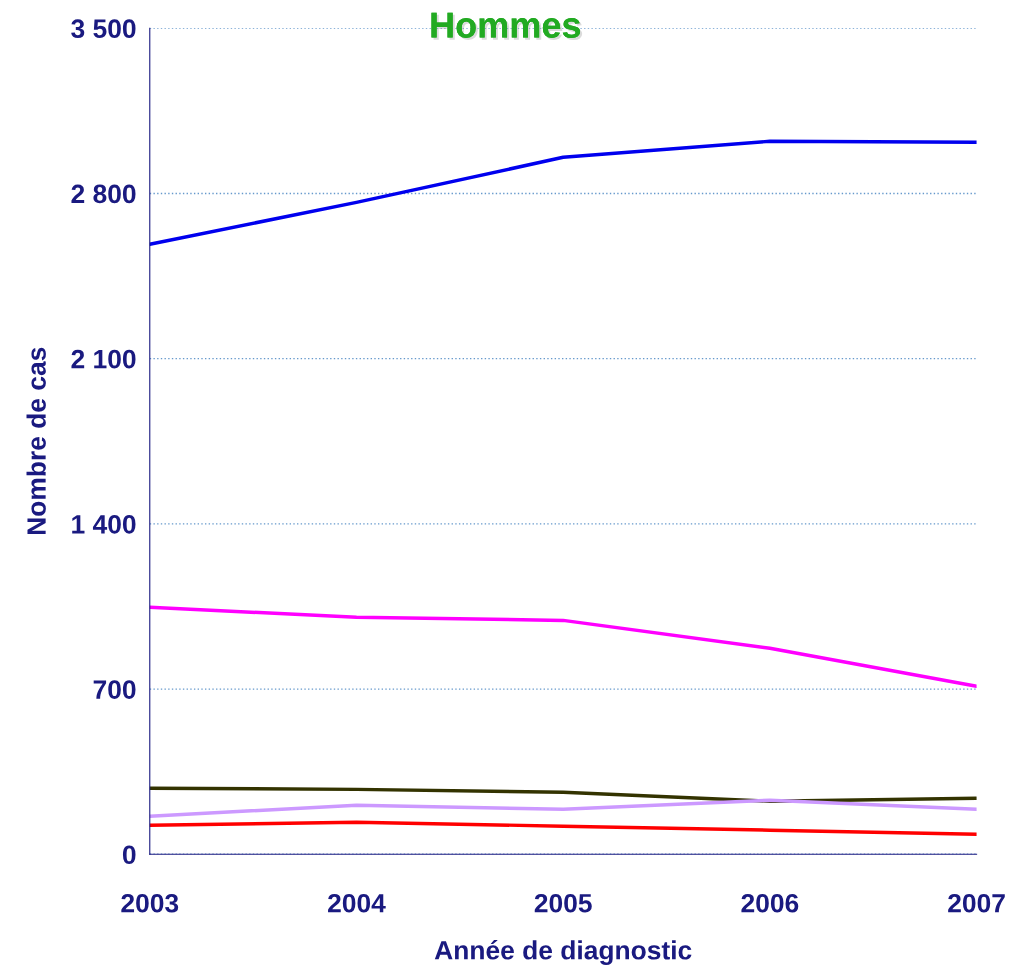 The height and width of the screenshot is (973, 1012). What do you see at coordinates (104, 524) in the screenshot?
I see `y-tick-label: 1 400` at bounding box center [104, 524].